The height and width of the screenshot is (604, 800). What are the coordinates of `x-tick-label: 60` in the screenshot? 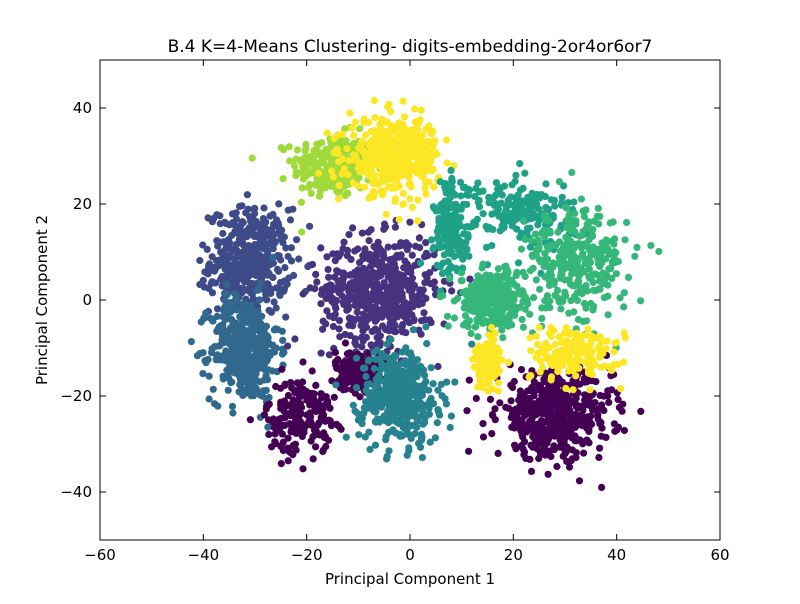 It's located at (719, 555).